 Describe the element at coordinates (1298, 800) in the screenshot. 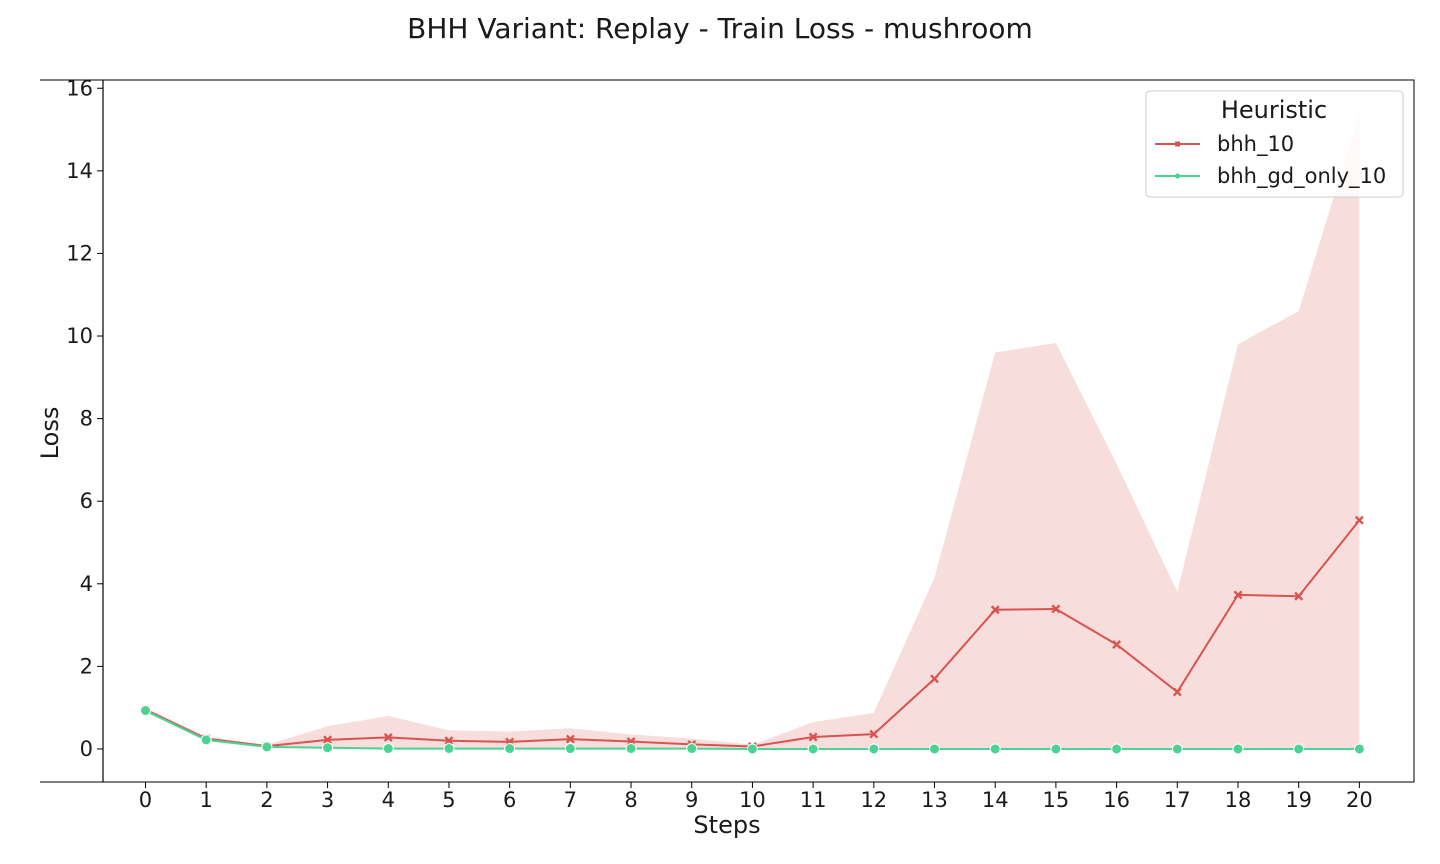

I see `x-tick-label: 19` at that location.